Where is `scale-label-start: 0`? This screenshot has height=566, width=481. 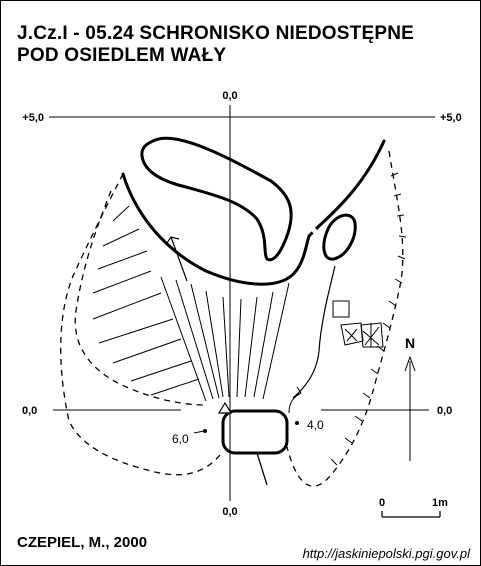
scale-label-start: 0 is located at coordinates (382, 503).